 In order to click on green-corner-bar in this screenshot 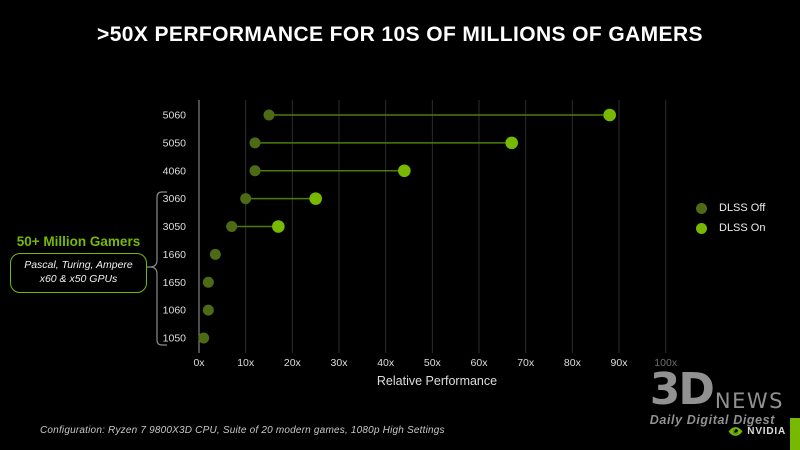, I will do `click(795, 434)`.